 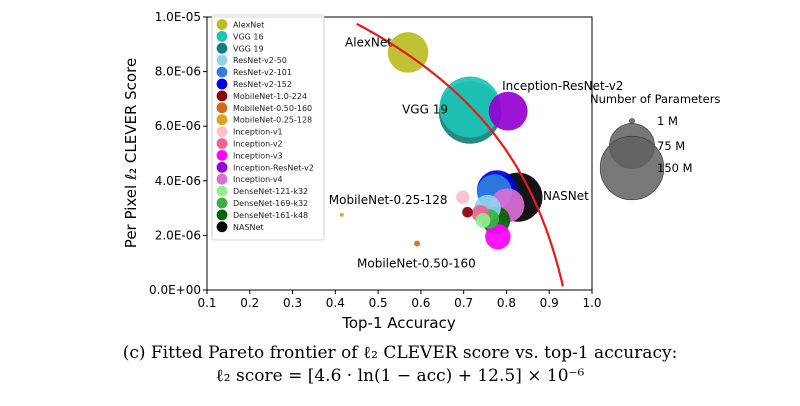 I want to click on size-legend-title: Number of Parameters, so click(x=655, y=99).